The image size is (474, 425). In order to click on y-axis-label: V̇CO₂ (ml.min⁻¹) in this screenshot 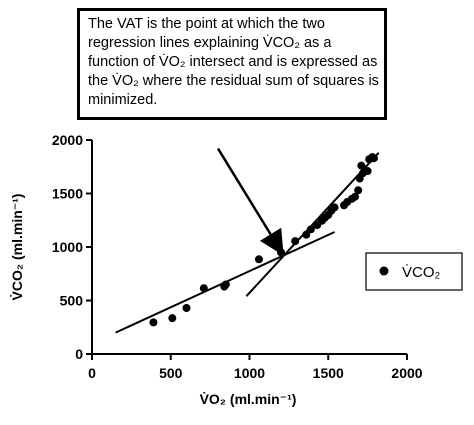, I will do `click(17, 247)`.